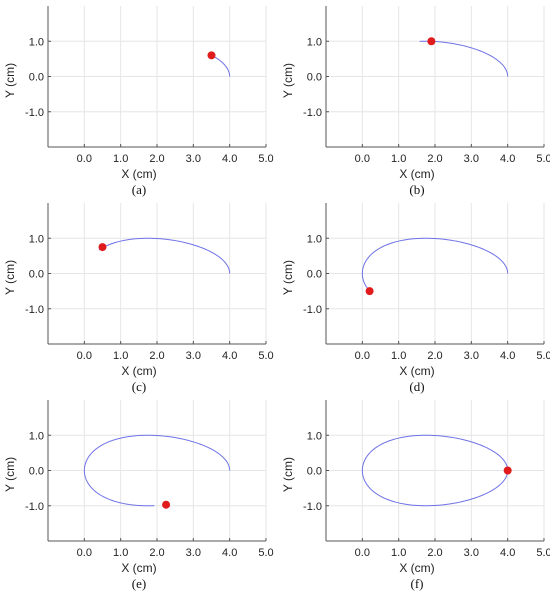 The width and height of the screenshot is (550, 598). What do you see at coordinates (139, 386) in the screenshot?
I see `panel-label: (c)` at bounding box center [139, 386].